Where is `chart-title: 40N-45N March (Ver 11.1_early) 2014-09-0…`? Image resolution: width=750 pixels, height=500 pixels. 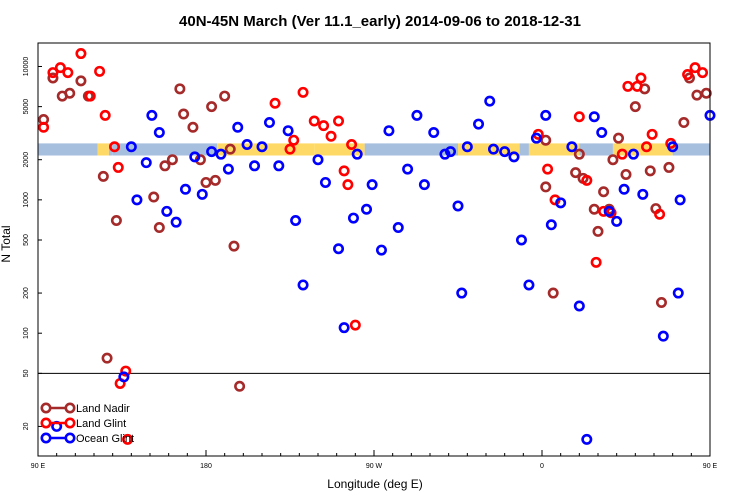
chart-title: 40N-45N March (Ver 11.1_early) 2014-09-0… is located at coordinates (380, 21).